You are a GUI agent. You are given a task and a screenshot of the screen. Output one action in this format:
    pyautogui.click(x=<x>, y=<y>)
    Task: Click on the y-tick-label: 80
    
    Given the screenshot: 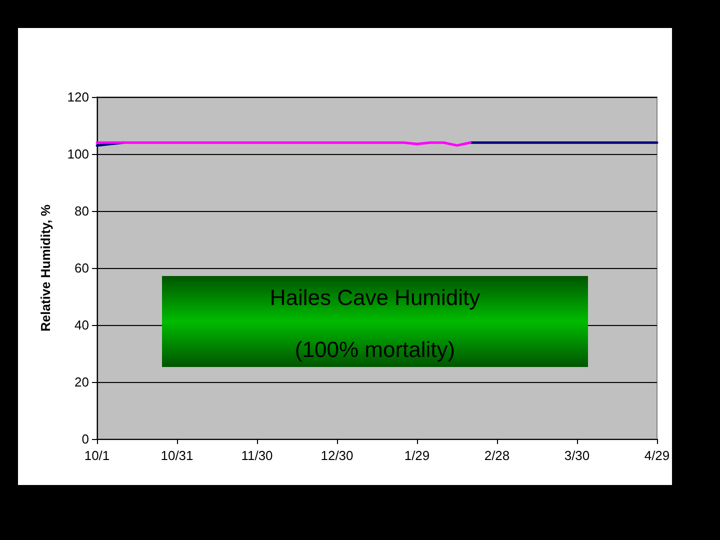 What is the action you would take?
    pyautogui.click(x=81, y=211)
    